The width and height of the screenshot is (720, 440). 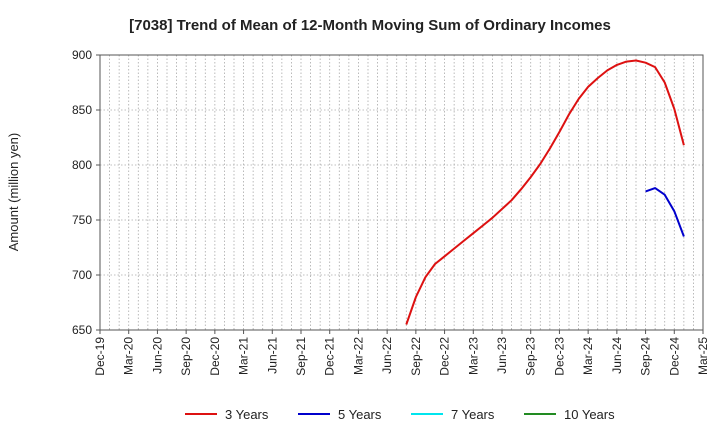 I want to click on y-axis-label: Amount (million yen), so click(x=13, y=192).